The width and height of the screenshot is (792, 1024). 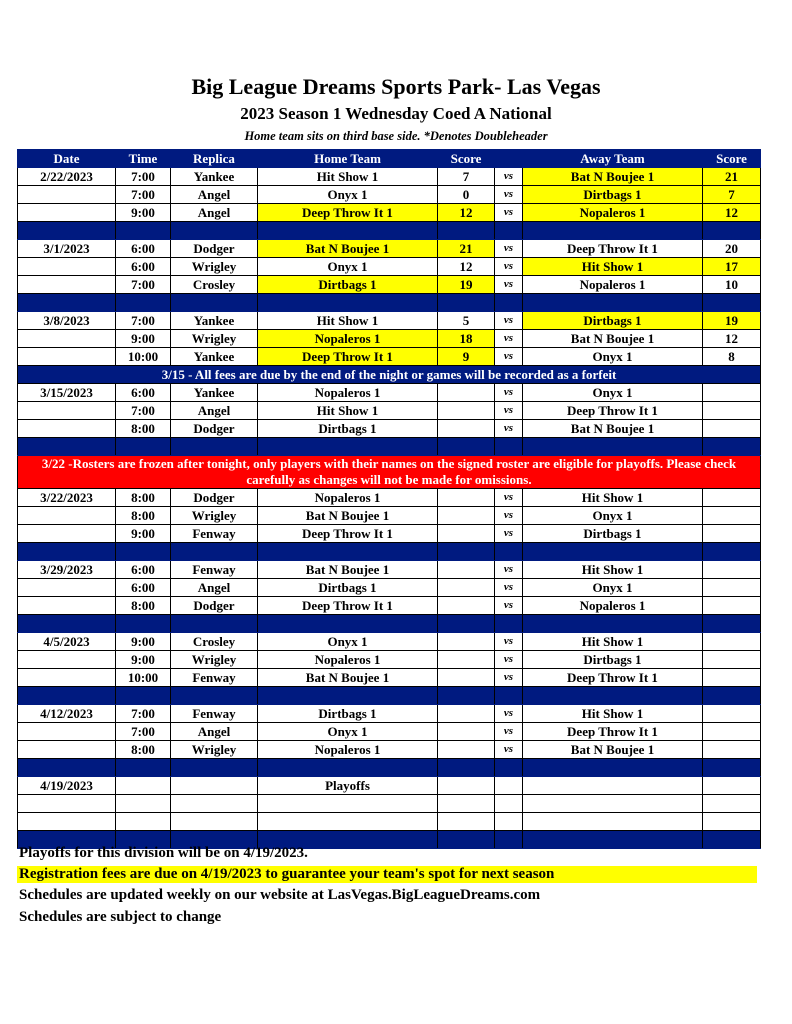 What do you see at coordinates (347, 677) in the screenshot?
I see `home-team-cell: Bat N Boujee 1` at bounding box center [347, 677].